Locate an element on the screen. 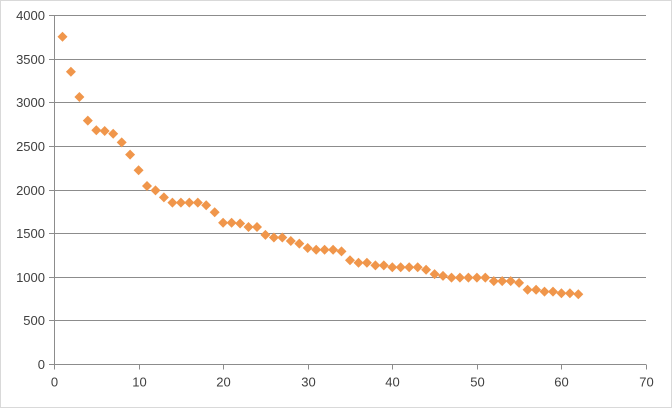 The image size is (672, 408). y-tick-labels: 0 500 1000 1500 2000 2500 3000 3500 4000 is located at coordinates (30, 190).